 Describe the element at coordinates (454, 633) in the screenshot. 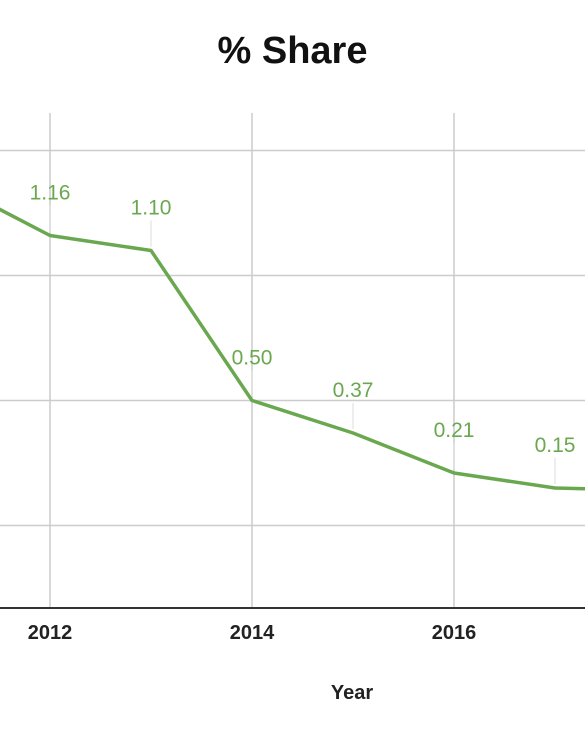

I see `x-tick-label: 2016` at that location.